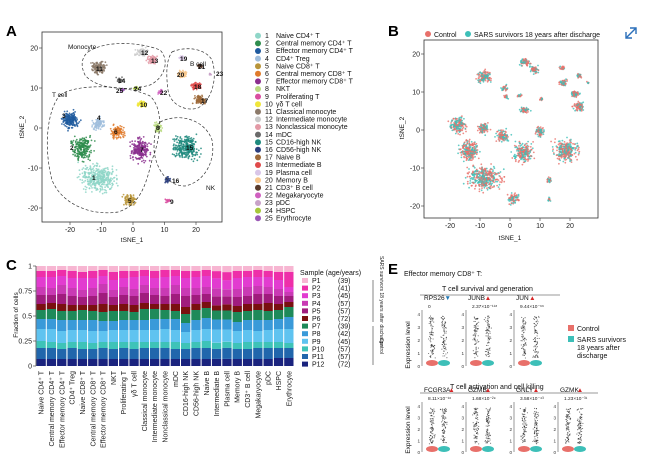  I want to click on cluster-legend-id: 1, so click(267, 36).